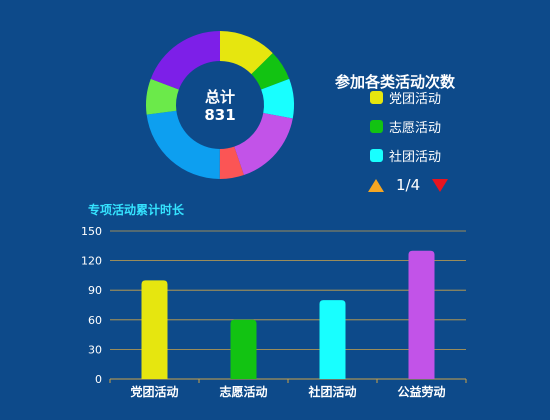 The width and height of the screenshot is (550, 420). What do you see at coordinates (415, 157) in the screenshot?
I see `legend-label-club: 社团活动` at bounding box center [415, 157].